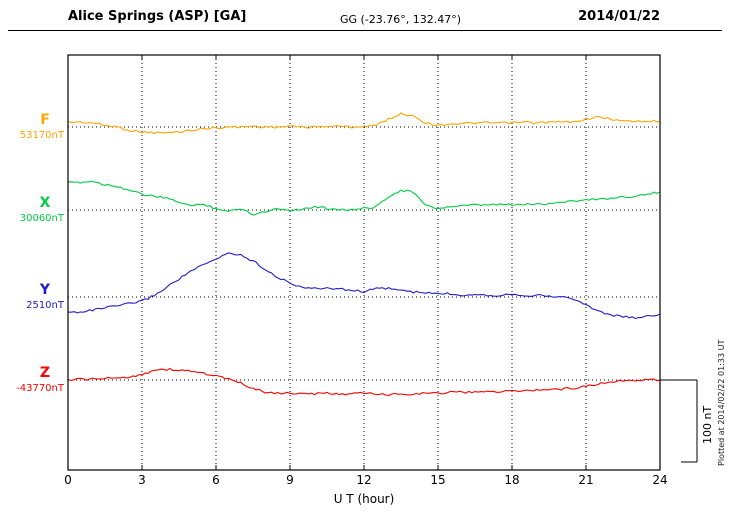 The width and height of the screenshot is (730, 520). Describe the element at coordinates (45, 373) in the screenshot. I see `trace-letter-Z: Z` at that location.